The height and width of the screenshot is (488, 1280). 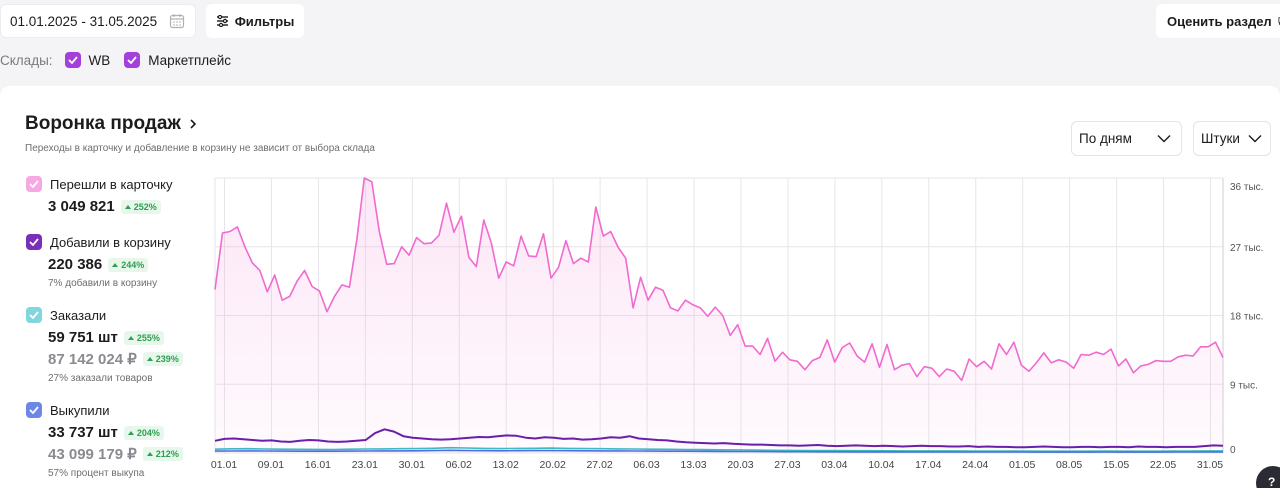 What do you see at coordinates (80, 410) in the screenshot?
I see `metric-label: Выкупили` at bounding box center [80, 410].